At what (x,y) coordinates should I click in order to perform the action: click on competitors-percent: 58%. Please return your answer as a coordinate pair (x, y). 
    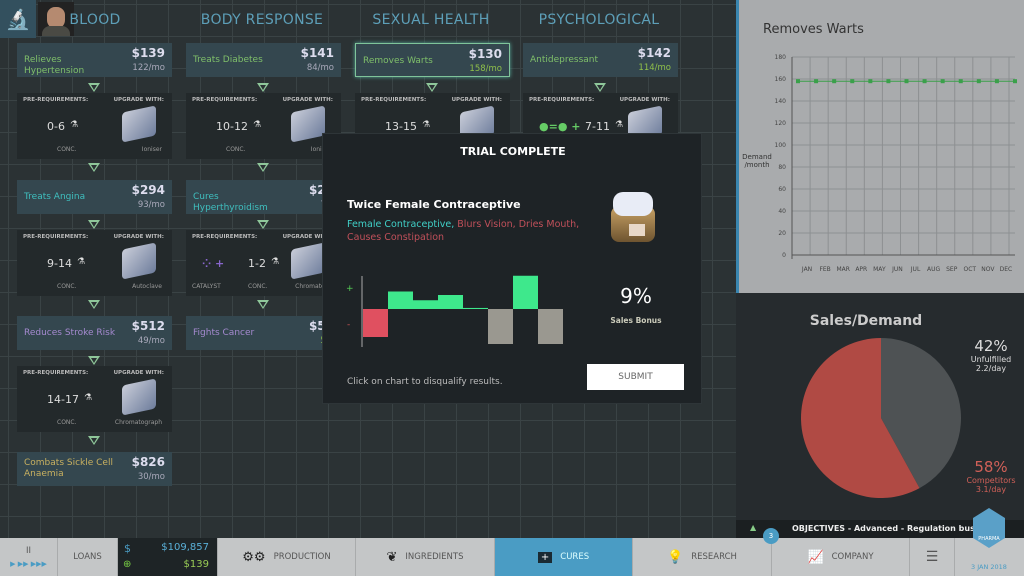
    Looking at the image, I should click on (991, 467).